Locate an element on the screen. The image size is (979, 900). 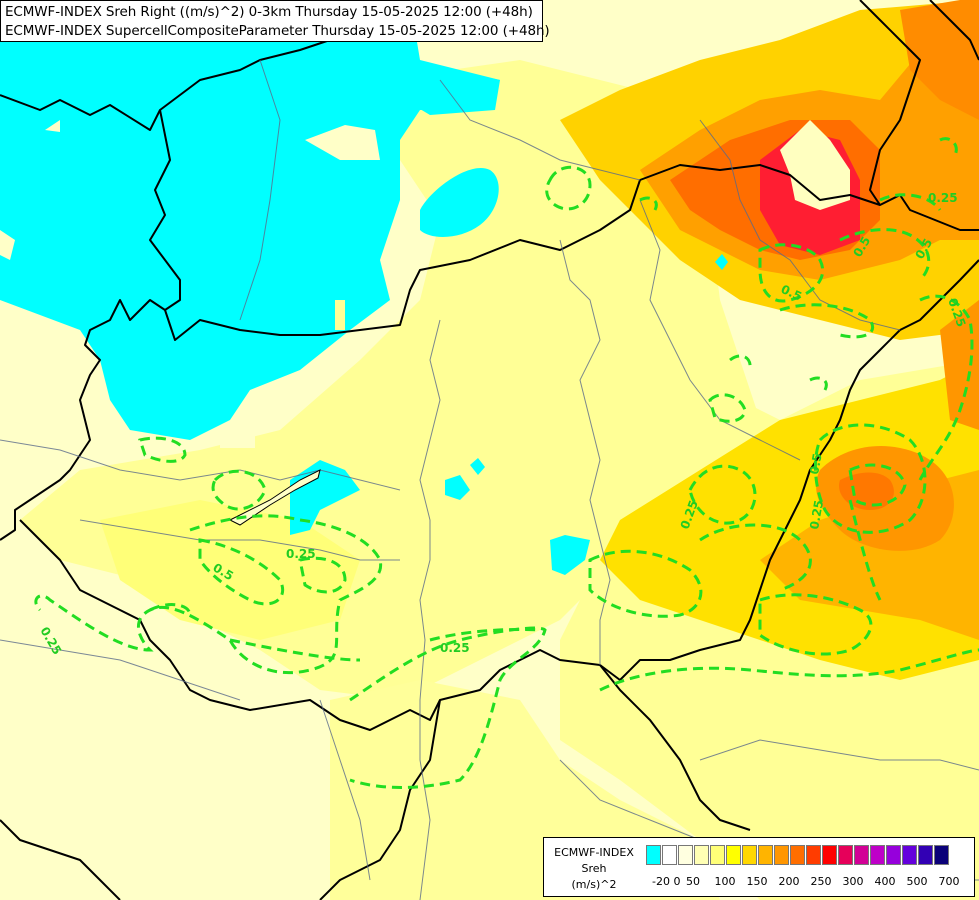
cyan-blob-north-spot is located at coordinates (721, 262).